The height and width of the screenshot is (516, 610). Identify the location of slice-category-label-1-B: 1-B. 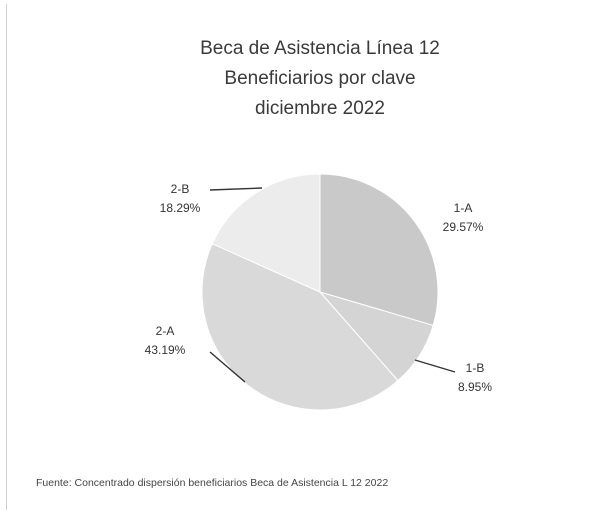
(475, 368).